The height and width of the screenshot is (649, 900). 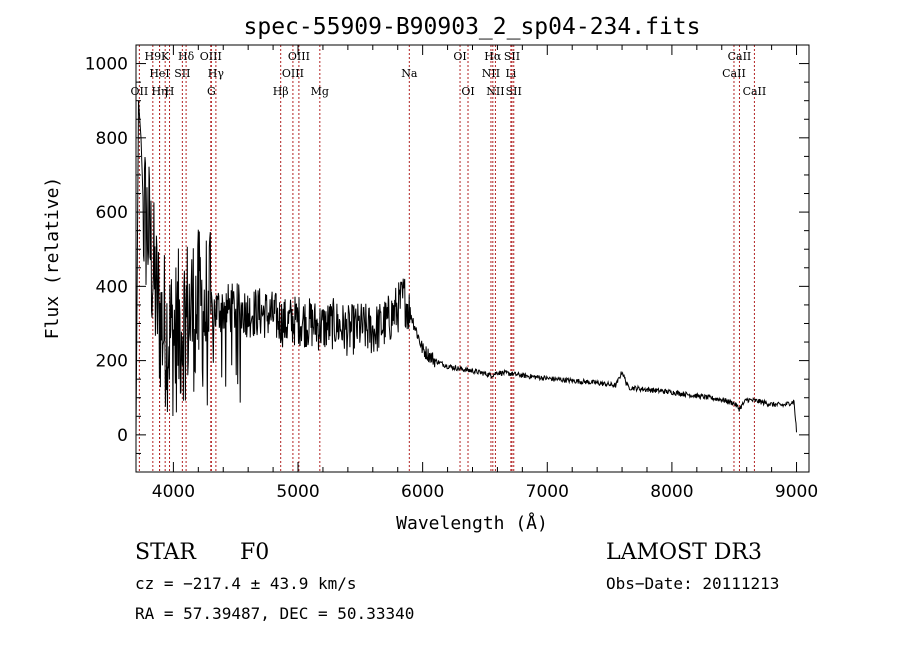 I want to click on line-label: Li, so click(x=510, y=73).